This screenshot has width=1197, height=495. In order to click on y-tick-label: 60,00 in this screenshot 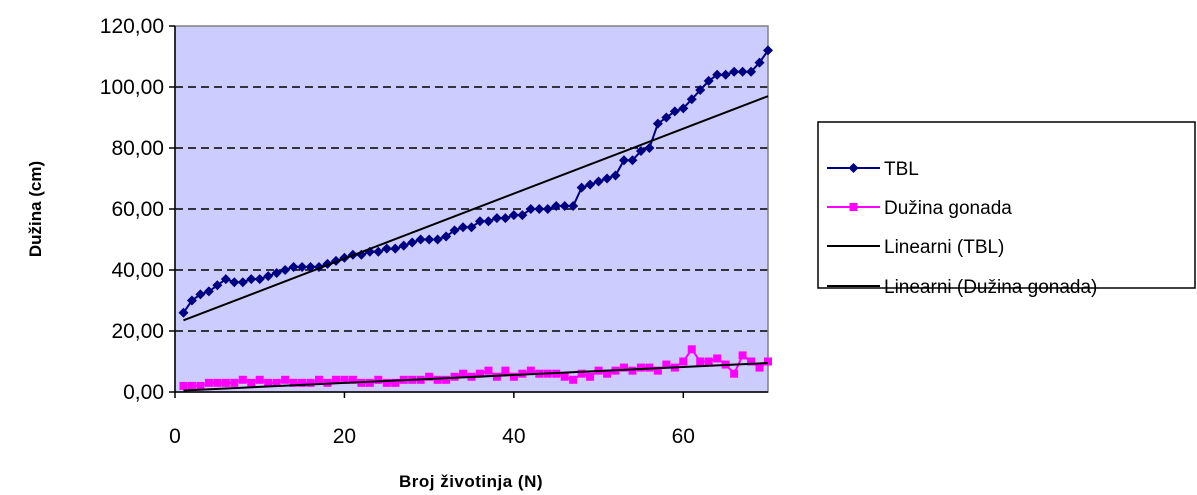, I will do `click(137, 209)`.